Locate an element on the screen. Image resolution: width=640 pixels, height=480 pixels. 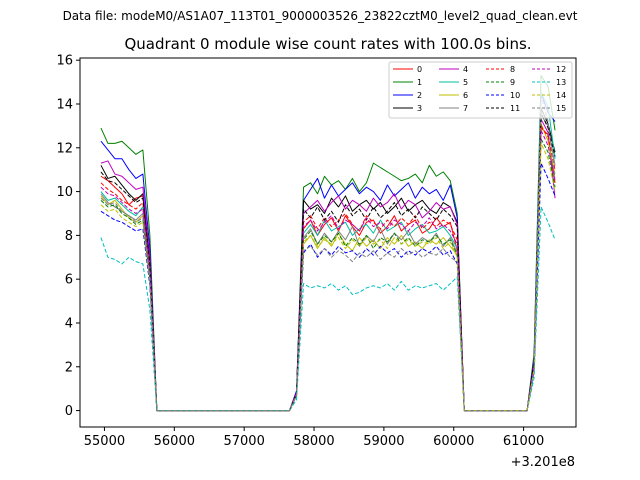
y-tick-label: 2 is located at coordinates (69, 367).